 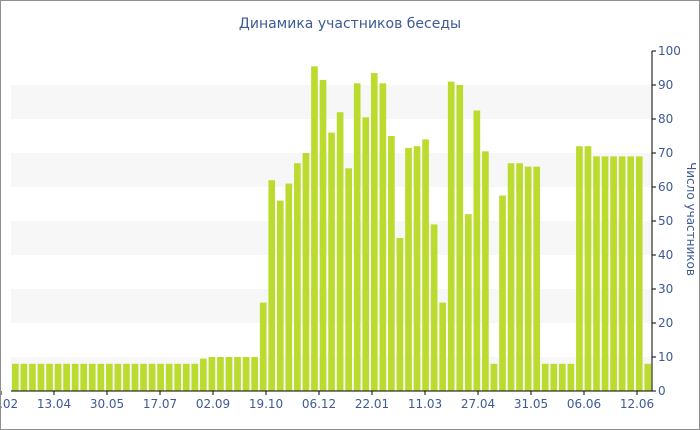 I want to click on x-tick-label: 17.07, so click(x=160, y=404).